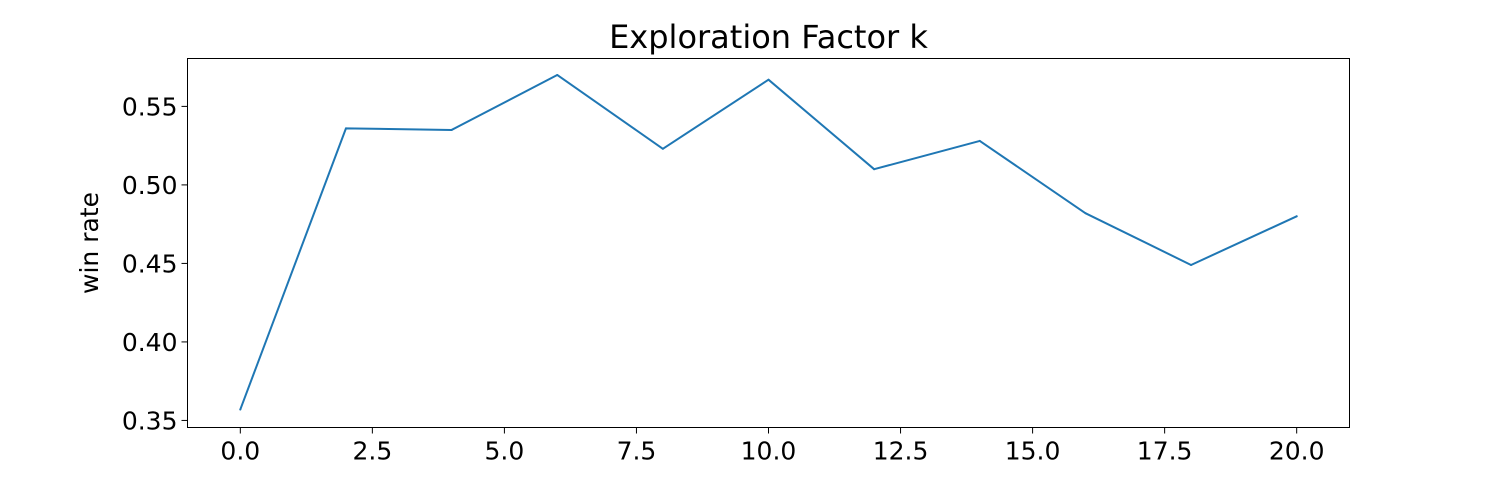 The image size is (1500, 484). Describe the element at coordinates (505, 451) in the screenshot. I see `x-tick-label: 5.0` at that location.